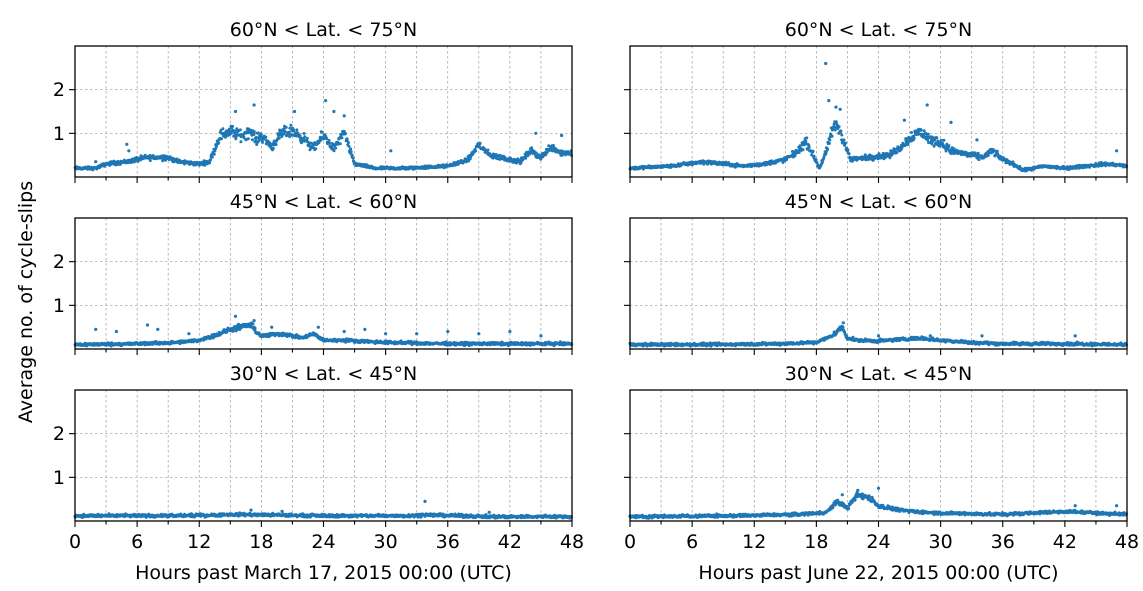 This screenshot has height=591, width=1143. I want to click on chart-panel-2: 60°N < Lat. < 75°N, so click(876, 101).